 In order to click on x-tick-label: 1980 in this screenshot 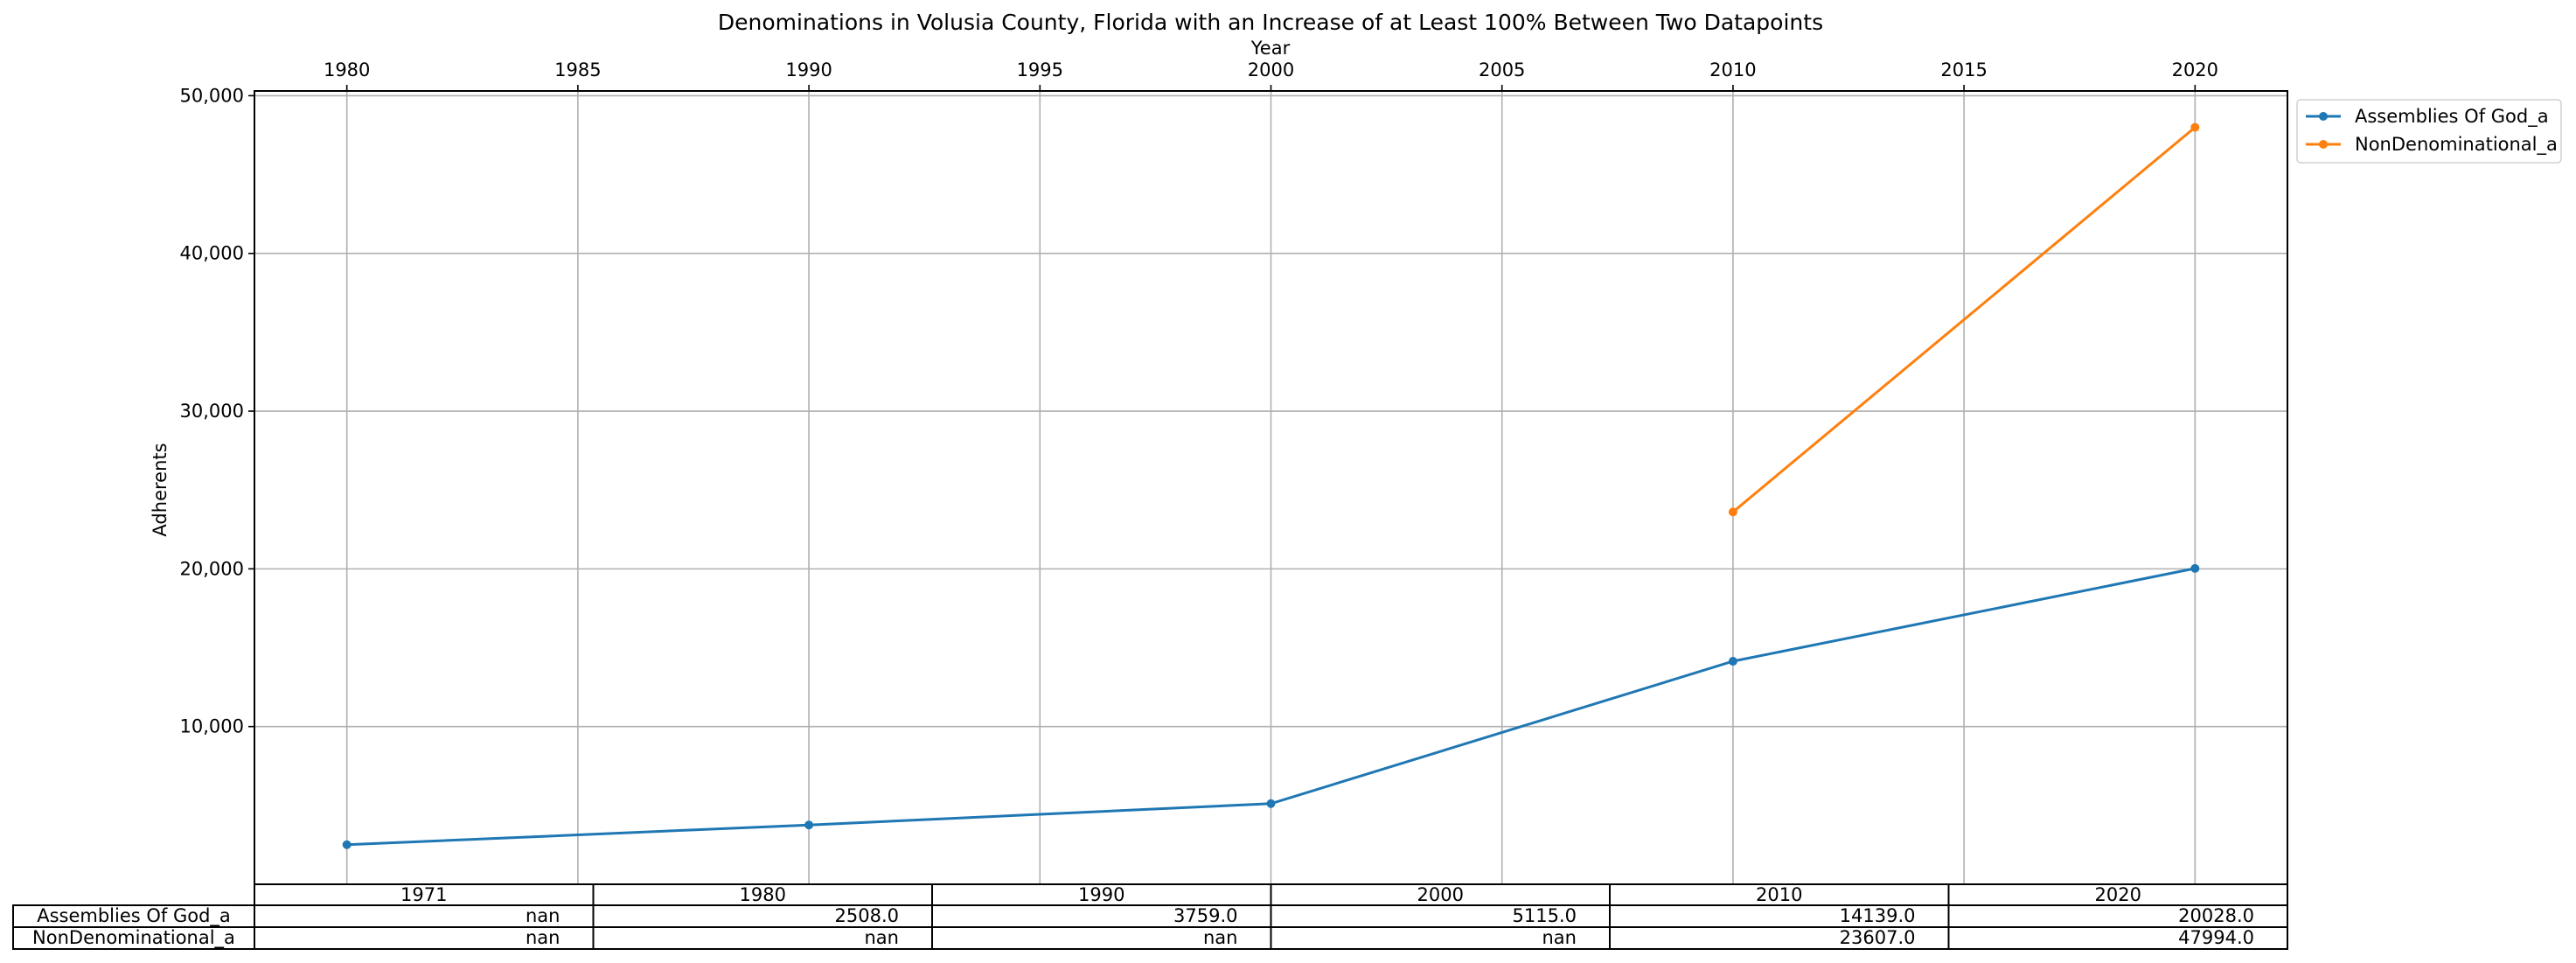, I will do `click(347, 69)`.